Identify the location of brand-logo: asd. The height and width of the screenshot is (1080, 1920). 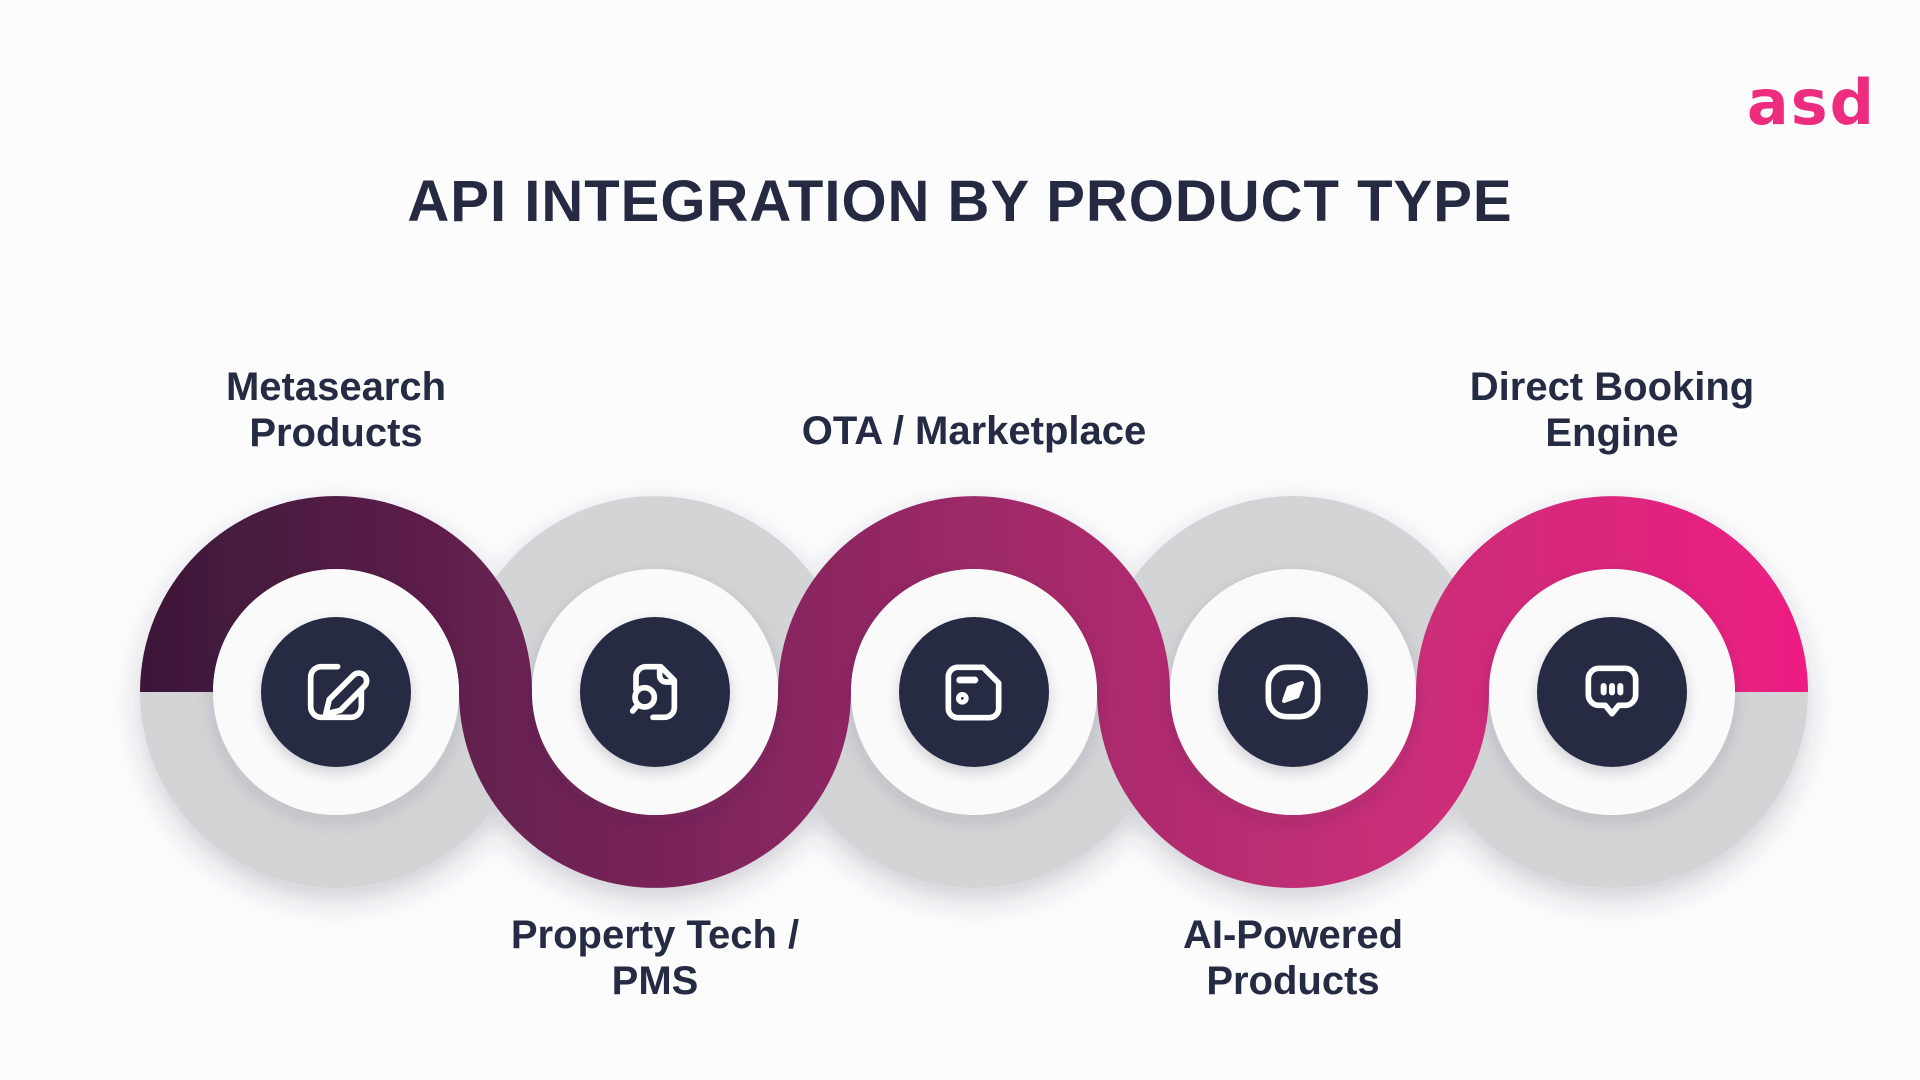
(1811, 102).